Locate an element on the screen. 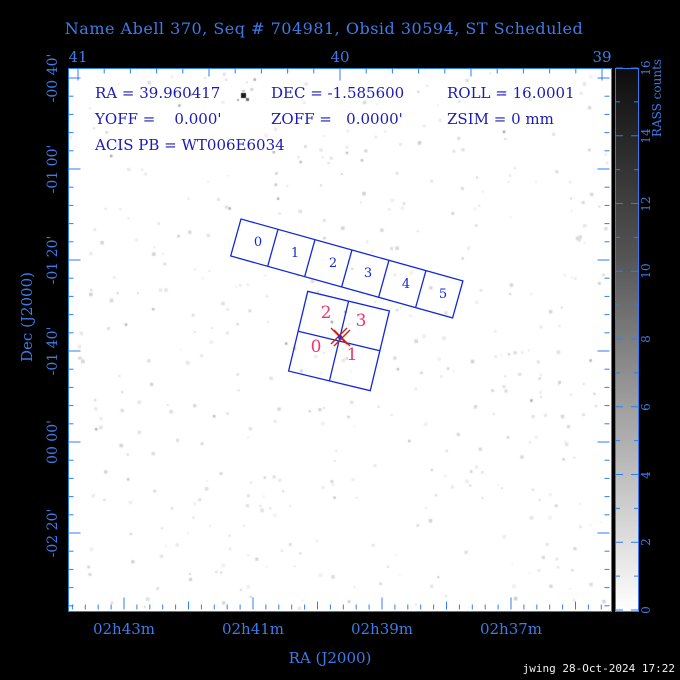 This screenshot has width=680, height=680. bottom-axis-tick-label: 02h39m is located at coordinates (382, 629).